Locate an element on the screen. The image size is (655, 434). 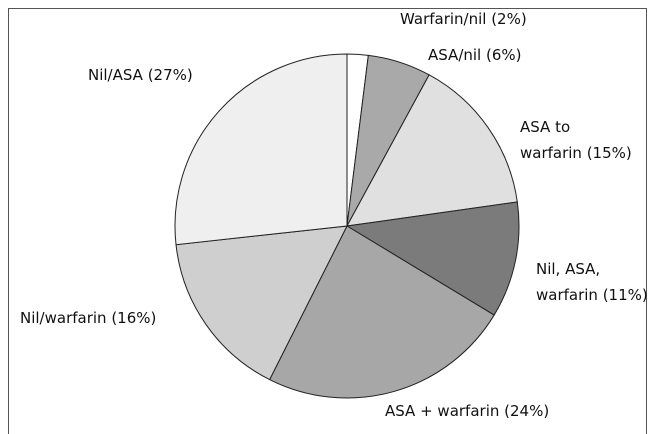
slice-label: Warfarin/nil (2%) is located at coordinates (463, 19).